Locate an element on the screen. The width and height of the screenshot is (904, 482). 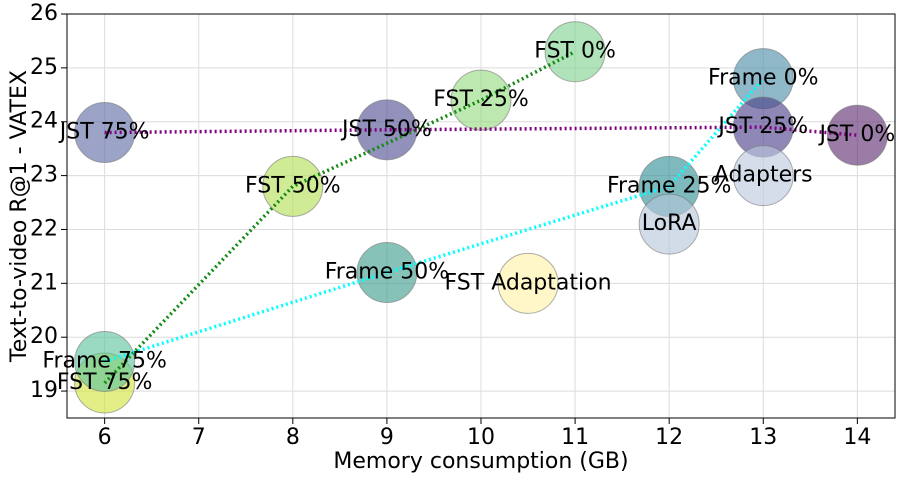
bubble-label: FST 25% is located at coordinates (481, 99).